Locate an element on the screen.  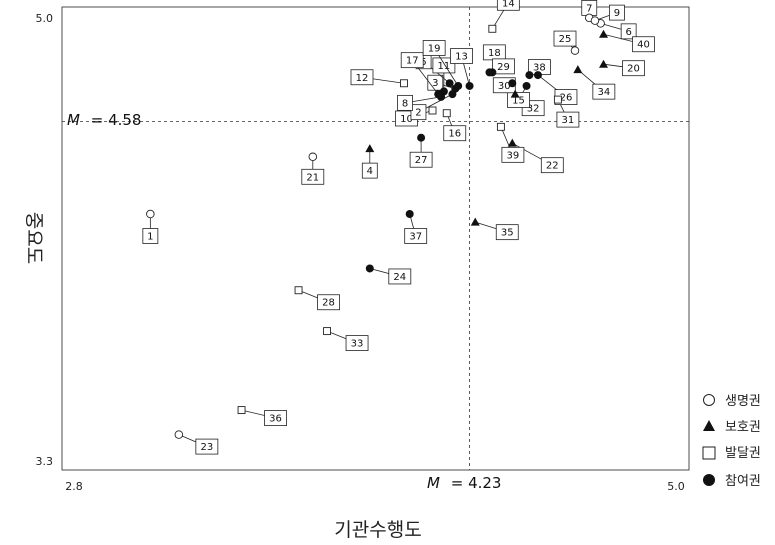
mean-importance-label: M = 4.58 is located at coordinates (104, 120).